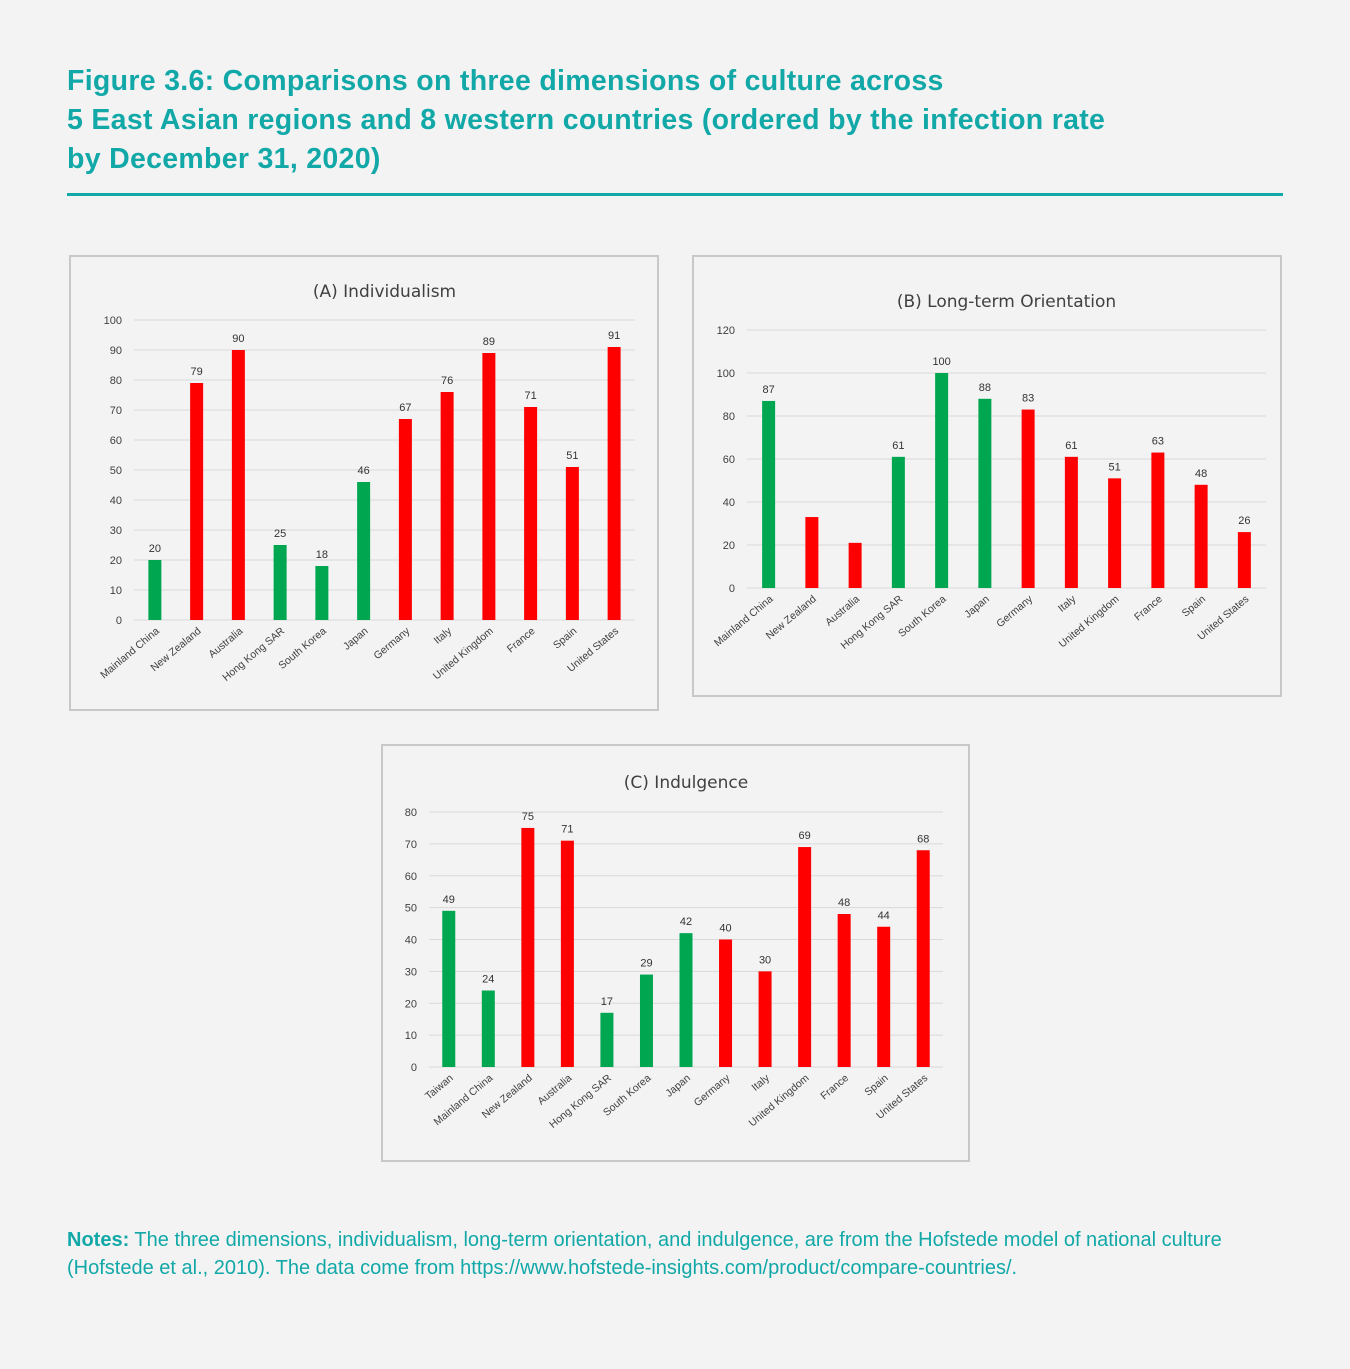 The width and height of the screenshot is (1350, 1369). Describe the element at coordinates (488, 980) in the screenshot. I see `data-label: 24` at that location.